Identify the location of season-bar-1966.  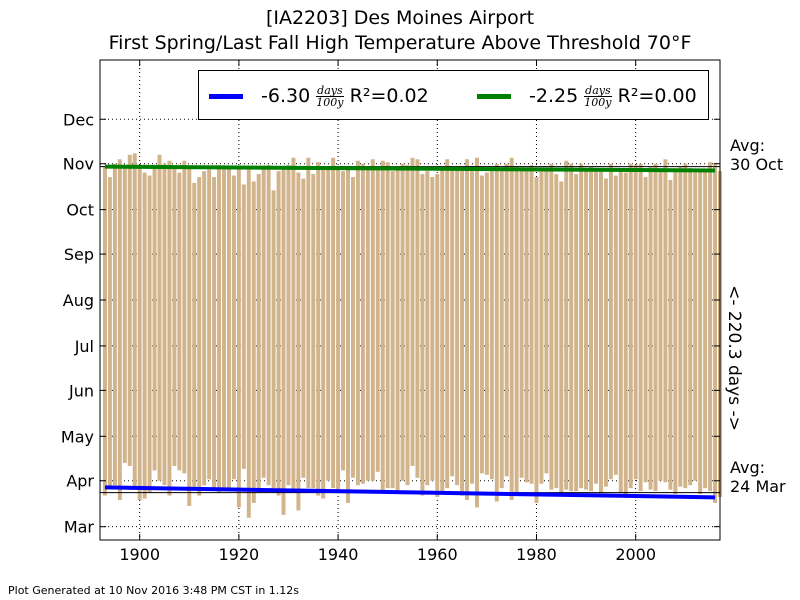
(467, 329).